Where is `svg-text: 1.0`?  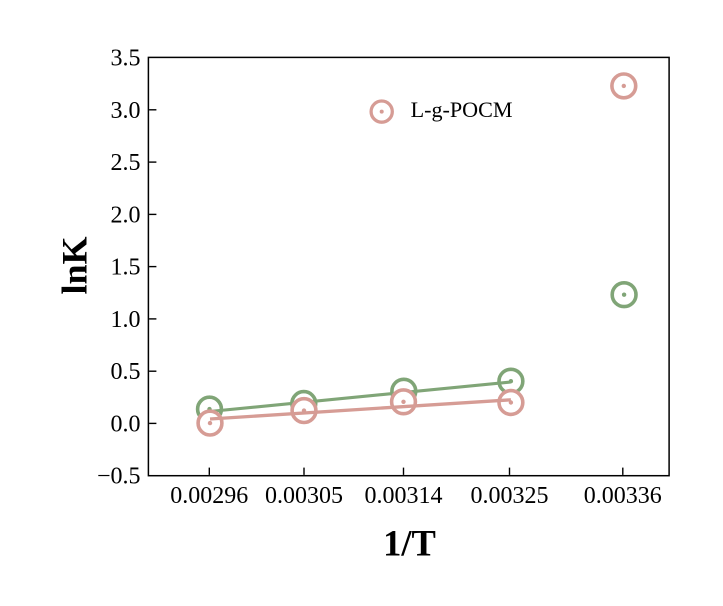 svg-text: 1.0 is located at coordinates (126, 320).